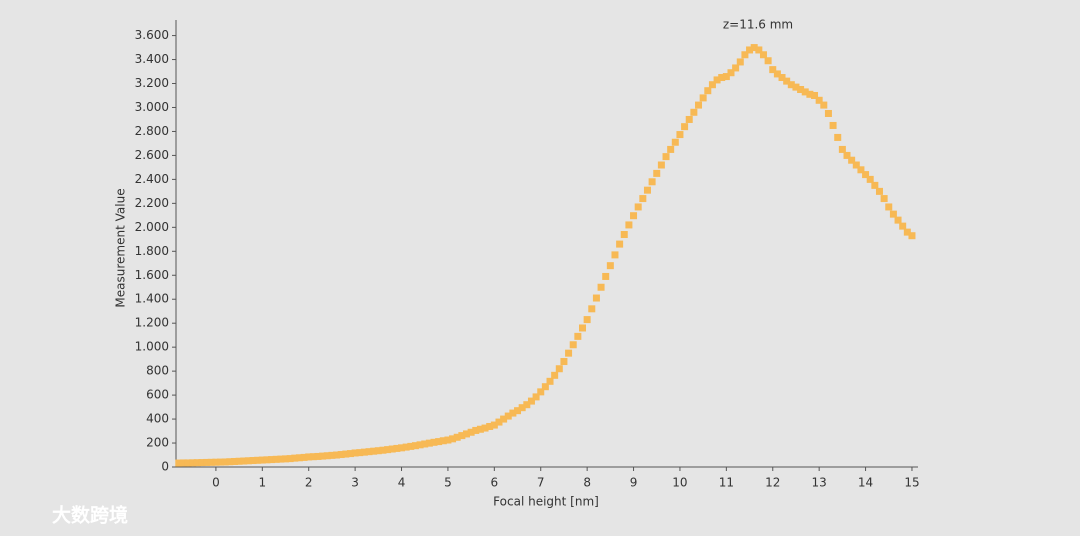 Image resolution: width=1080 pixels, height=536 pixels. Describe the element at coordinates (262, 483) in the screenshot. I see `x-tick-label: 1` at that location.